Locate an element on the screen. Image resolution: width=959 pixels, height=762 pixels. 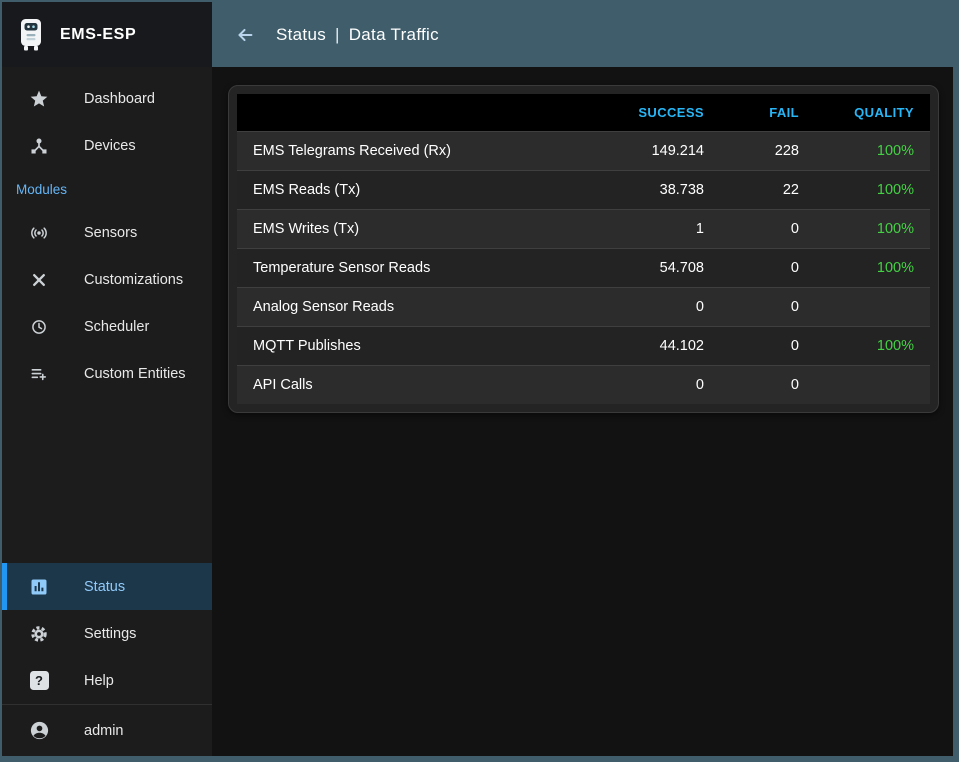
sidebar-item-settings: Settings is located at coordinates (107, 633).